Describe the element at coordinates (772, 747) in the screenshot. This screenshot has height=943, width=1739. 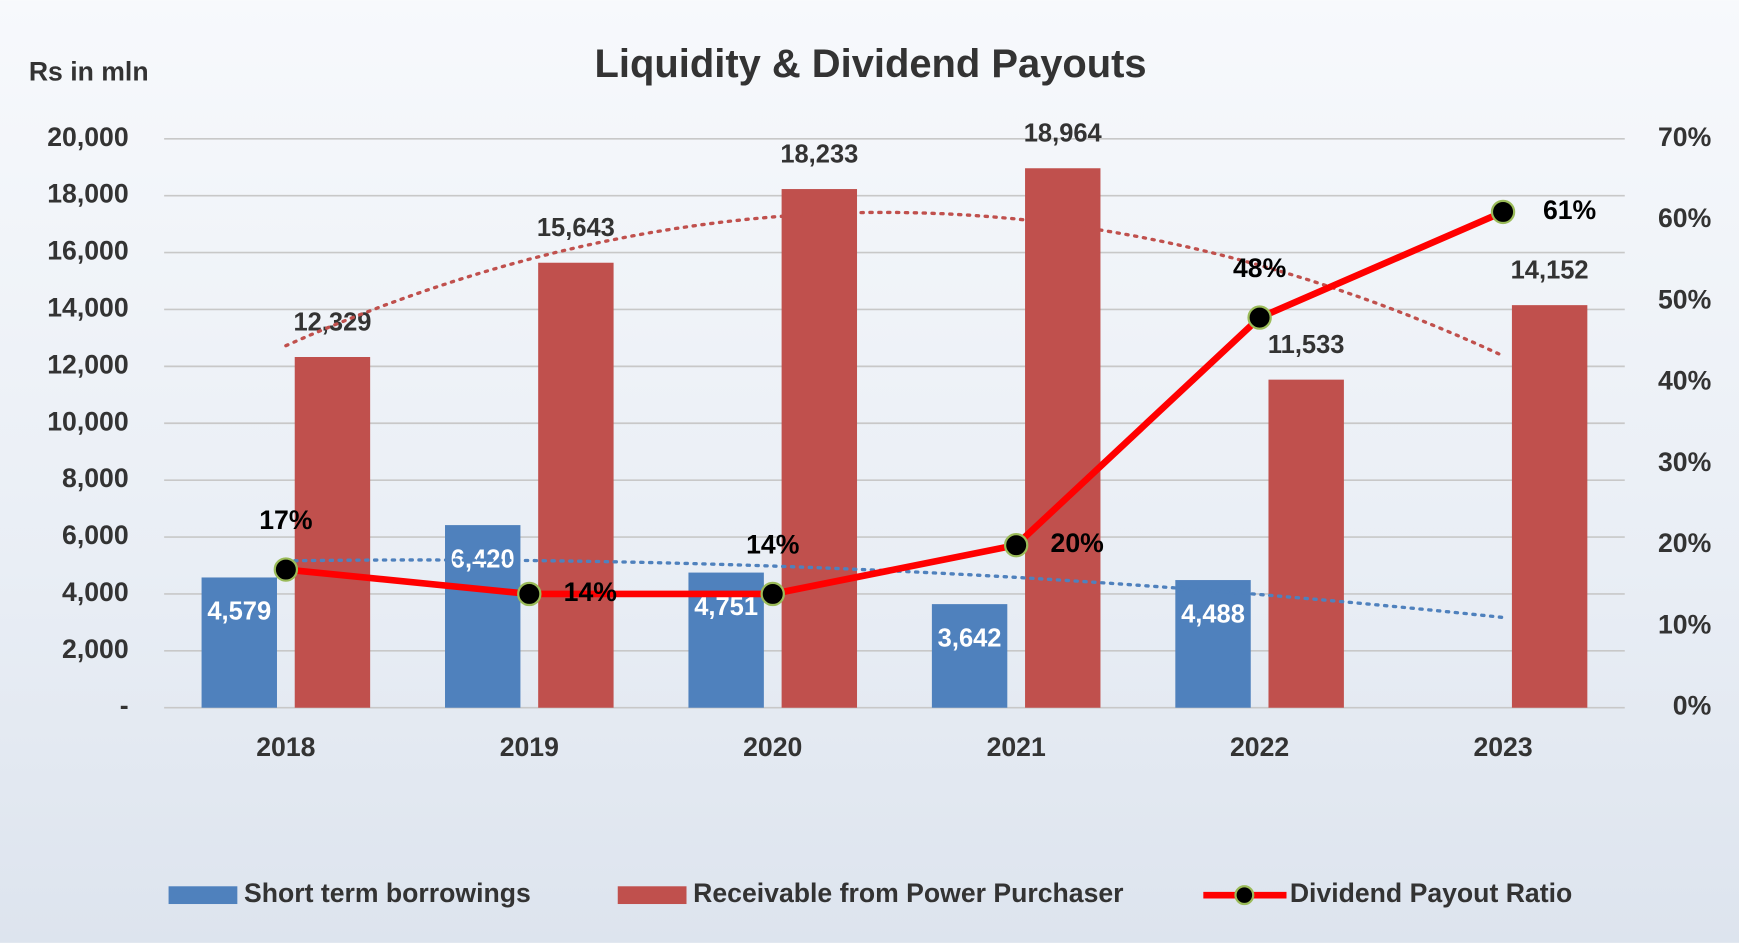
I see `x-tick-label: 2020` at that location.